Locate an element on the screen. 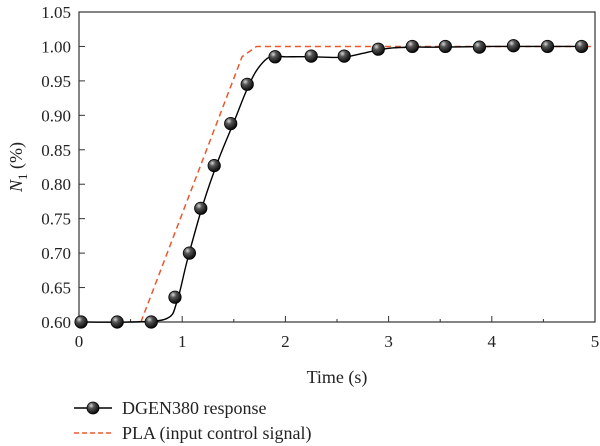  x-tick-label: 4 is located at coordinates (492, 341).